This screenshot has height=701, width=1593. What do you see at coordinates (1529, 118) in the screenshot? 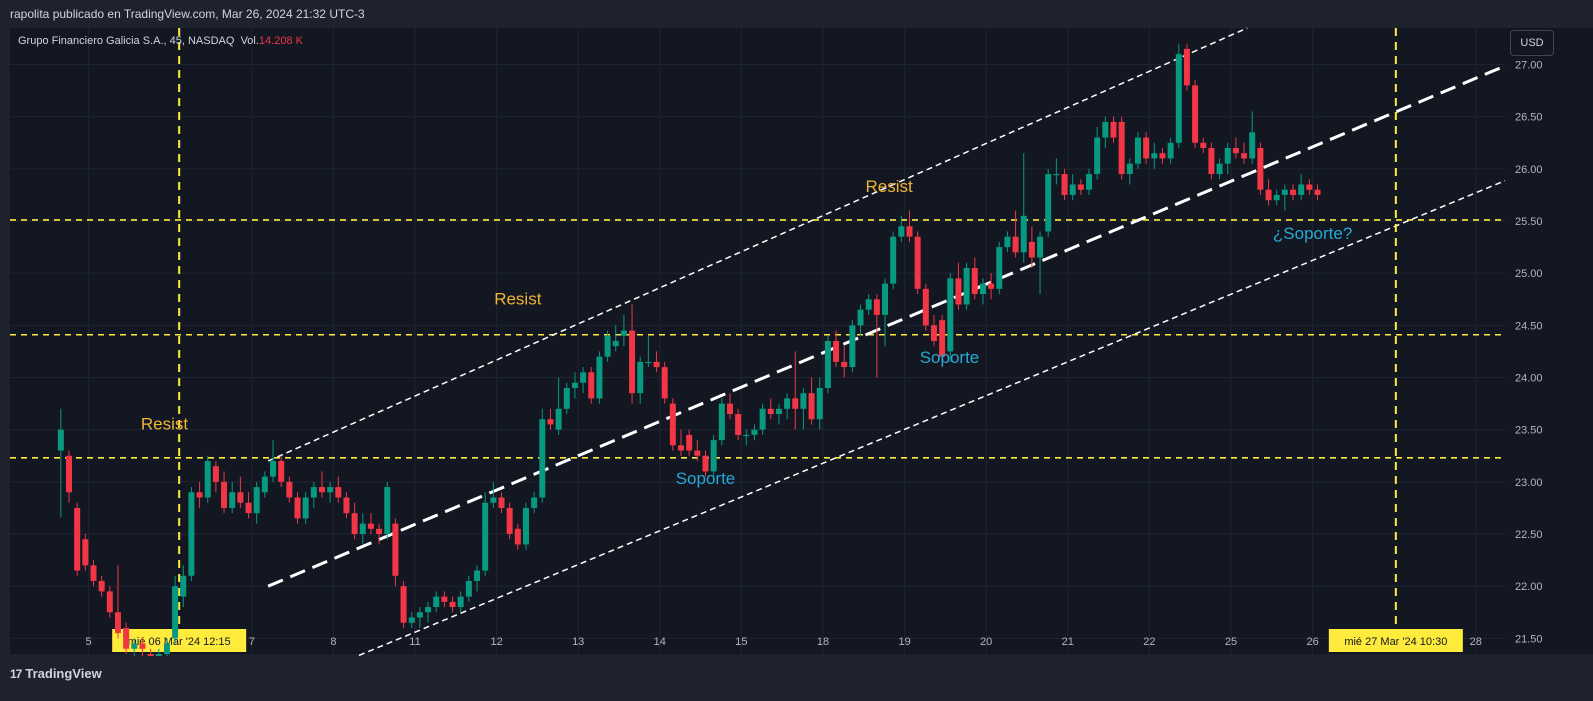
I see `y-tick-label: 26.50` at bounding box center [1529, 118].